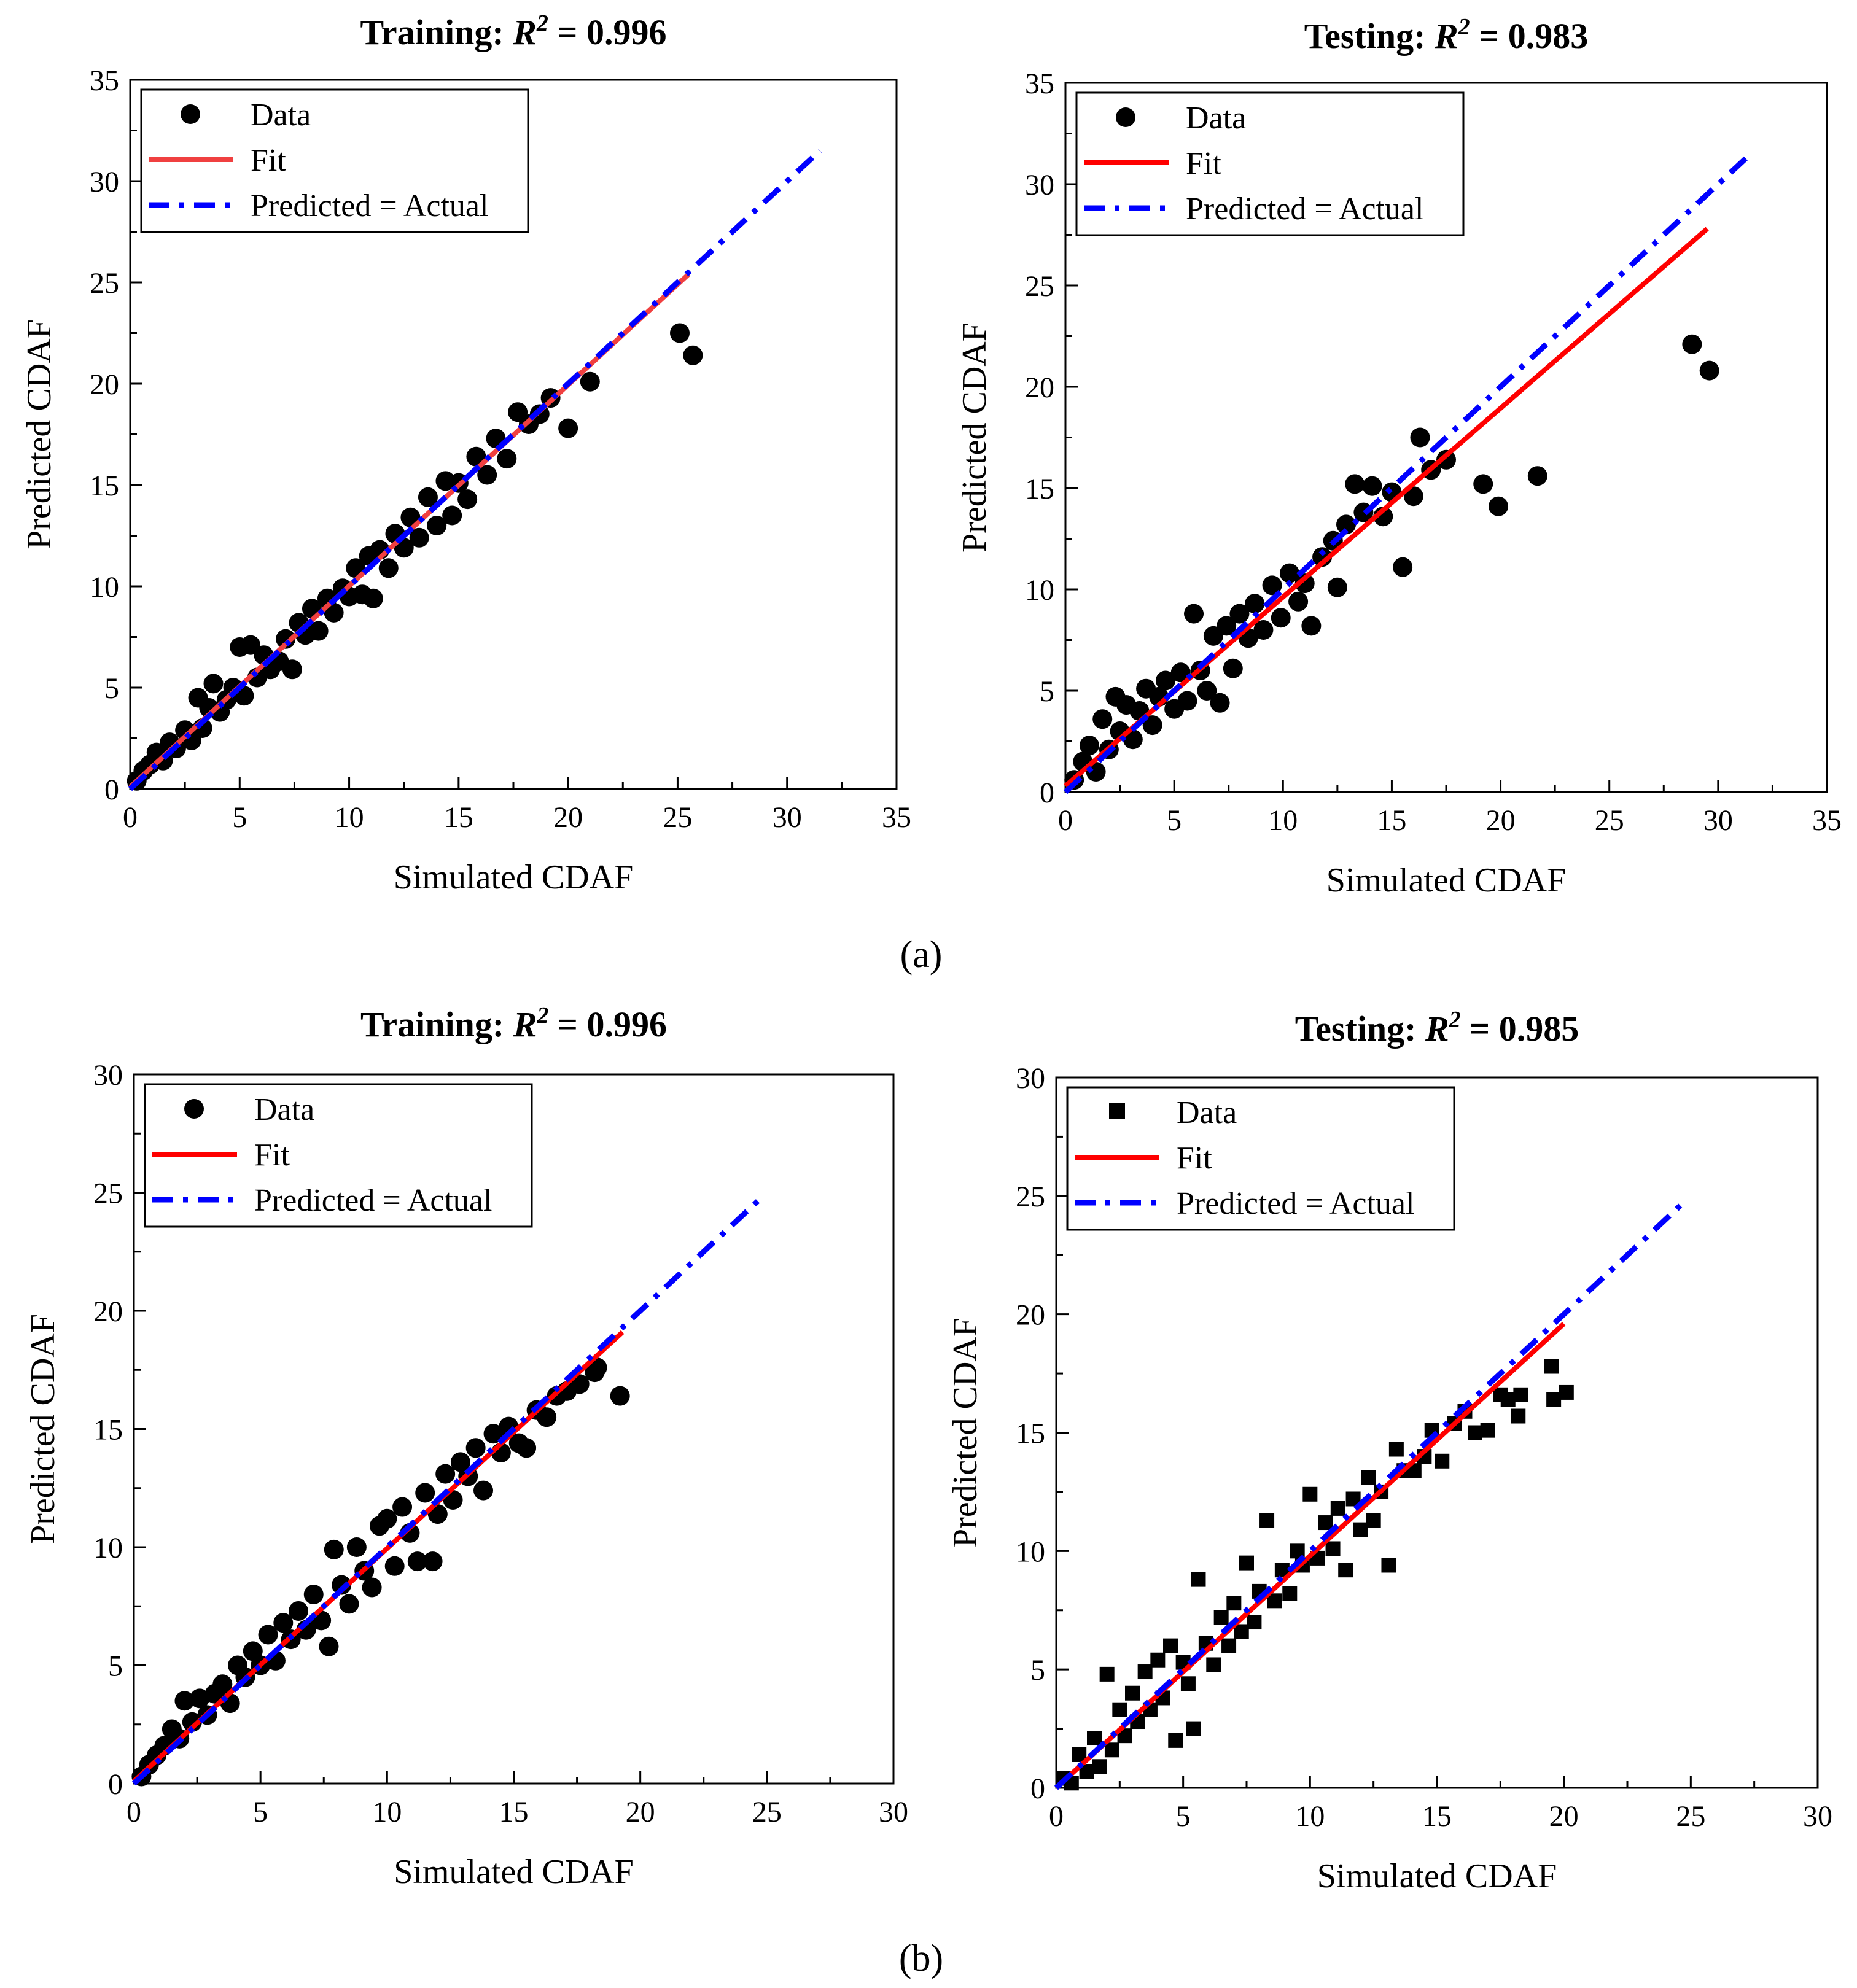 The image size is (1857, 1988). Describe the element at coordinates (1039, 590) in the screenshot. I see `y-tick-label: 10` at that location.